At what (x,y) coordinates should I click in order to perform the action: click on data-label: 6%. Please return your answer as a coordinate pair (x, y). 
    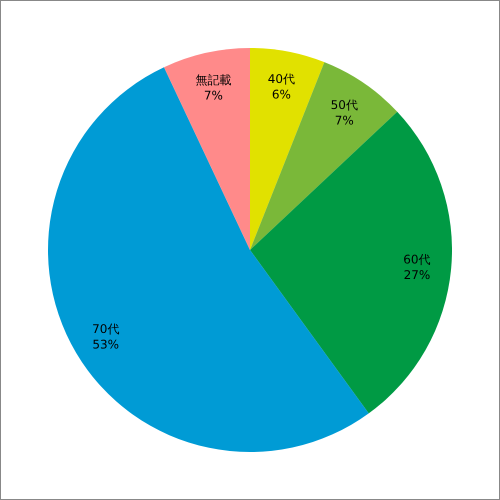
    Looking at the image, I should click on (281, 95).